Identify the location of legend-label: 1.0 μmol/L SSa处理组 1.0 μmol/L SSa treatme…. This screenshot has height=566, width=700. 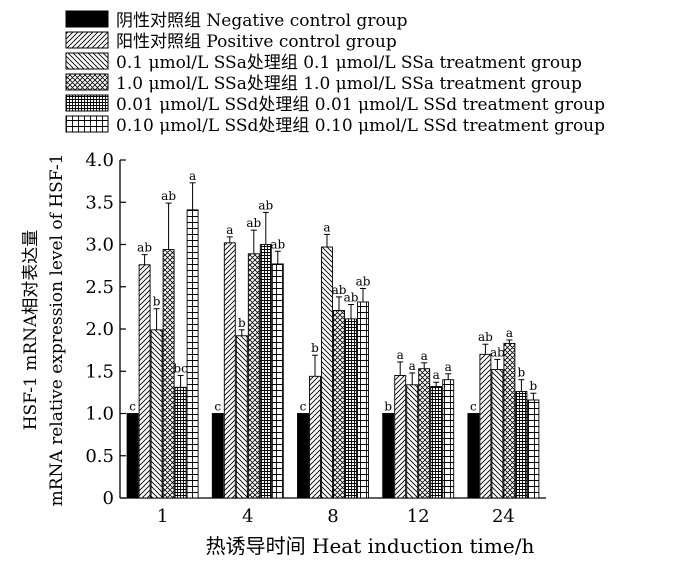
(349, 84).